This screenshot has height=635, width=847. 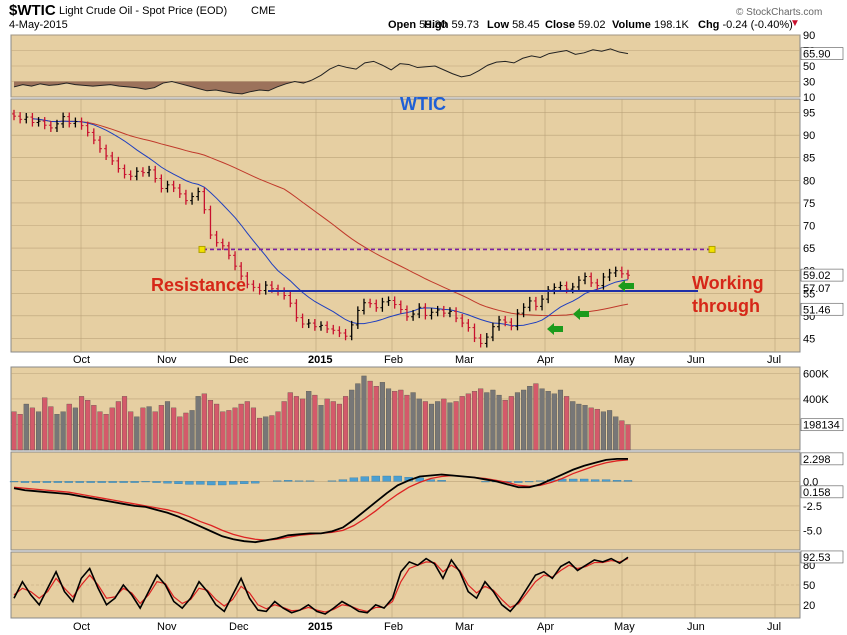 What do you see at coordinates (812, 507) in the screenshot?
I see `macd-tick-label: -2.5` at bounding box center [812, 507].